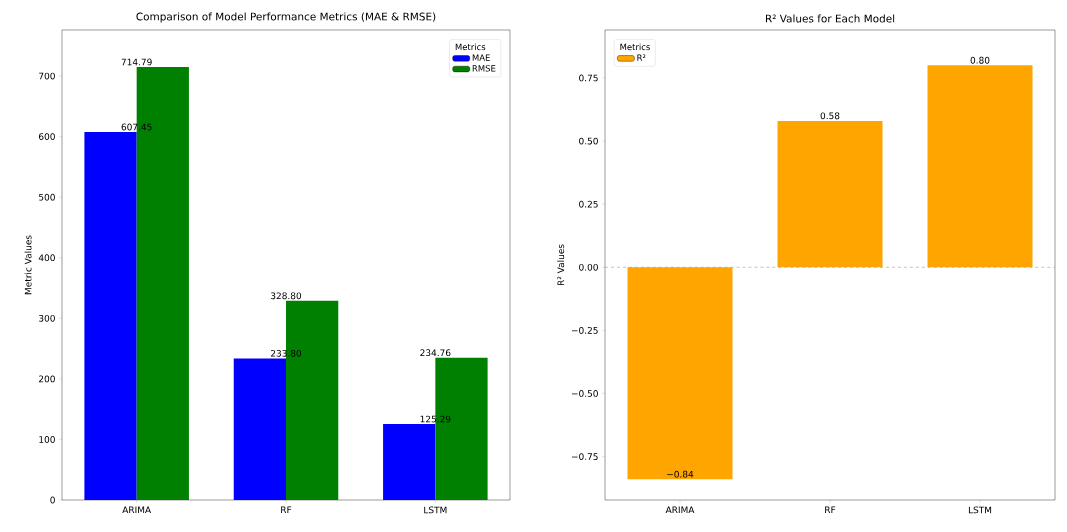 The width and height of the screenshot is (1067, 532). I want to click on y-tick-label: −0.25, so click(584, 330).